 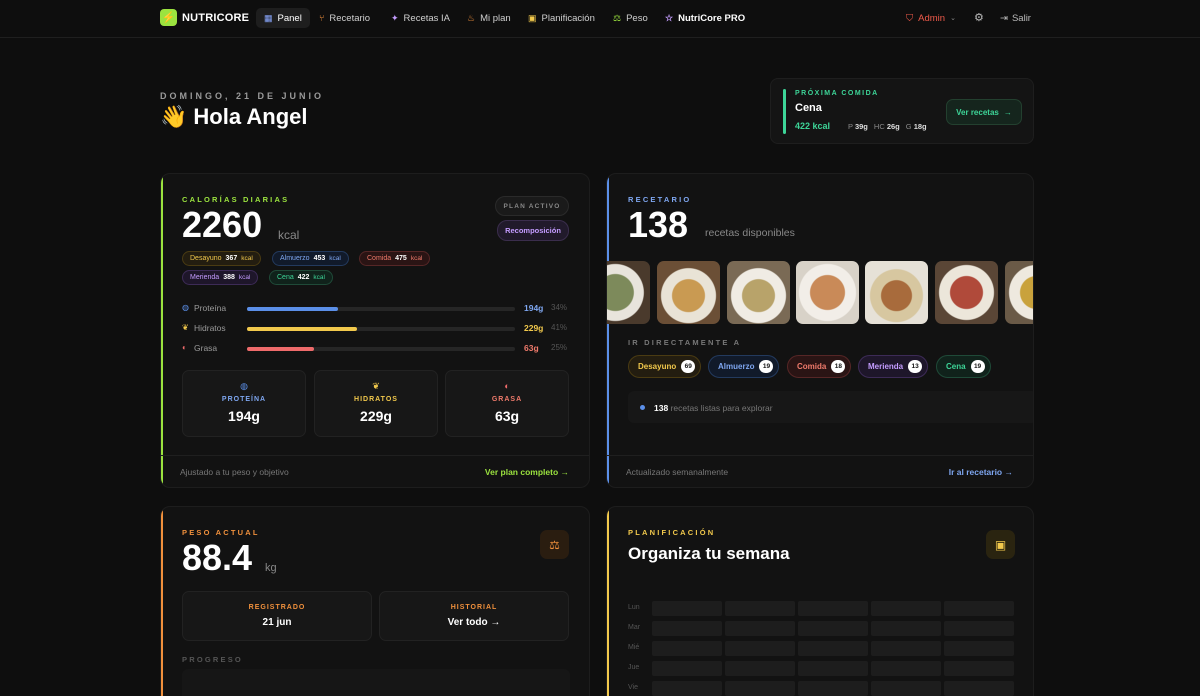 What do you see at coordinates (744, 366) in the screenshot?
I see `chip-almuerzo: Almuerzo 19` at bounding box center [744, 366].